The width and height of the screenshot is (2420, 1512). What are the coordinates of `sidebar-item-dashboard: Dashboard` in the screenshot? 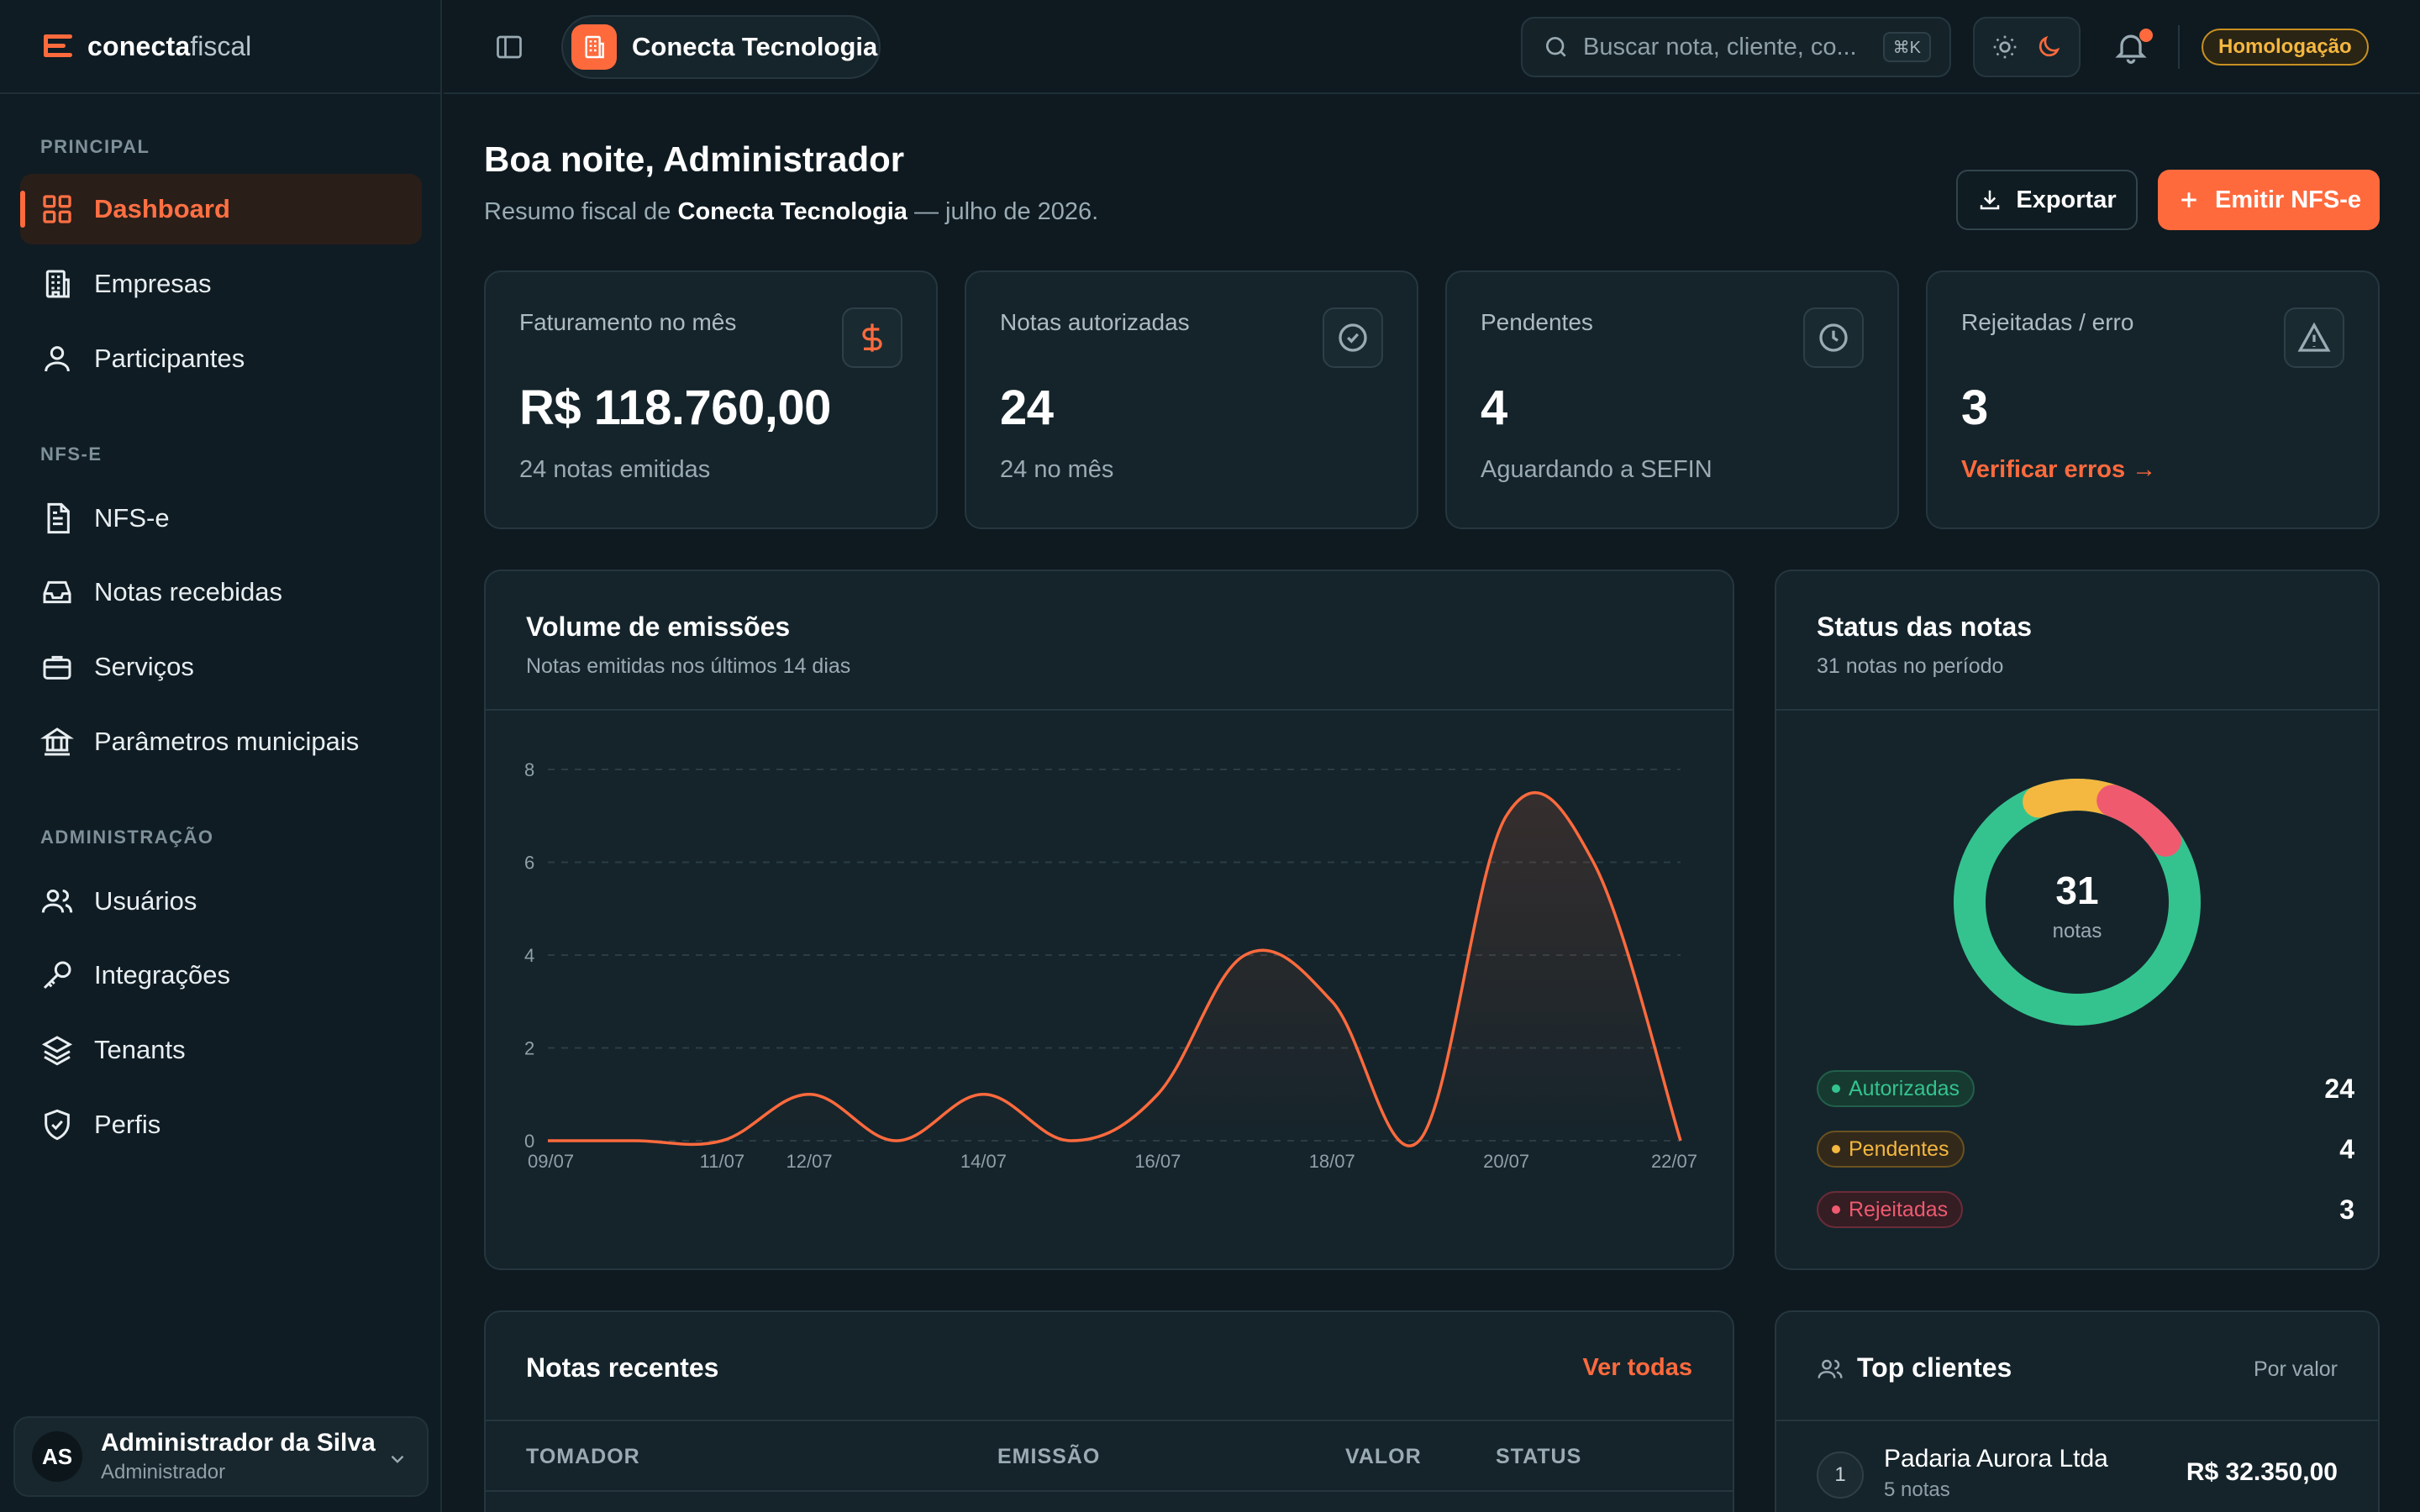 It's located at (221, 209).